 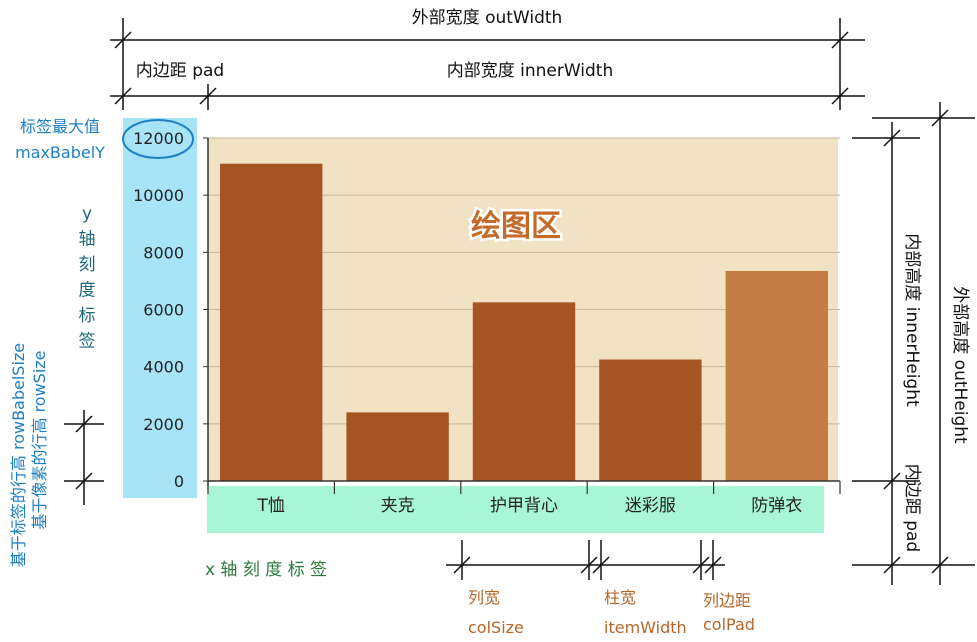 What do you see at coordinates (266, 570) in the screenshot?
I see `x-axis-caption: x 轴 刻 度 标 签` at bounding box center [266, 570].